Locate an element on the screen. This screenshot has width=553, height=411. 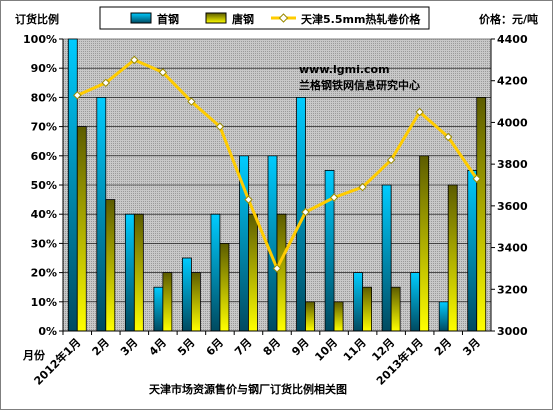
y2-axis-label: 价格：元/吨 is located at coordinates (508, 19).